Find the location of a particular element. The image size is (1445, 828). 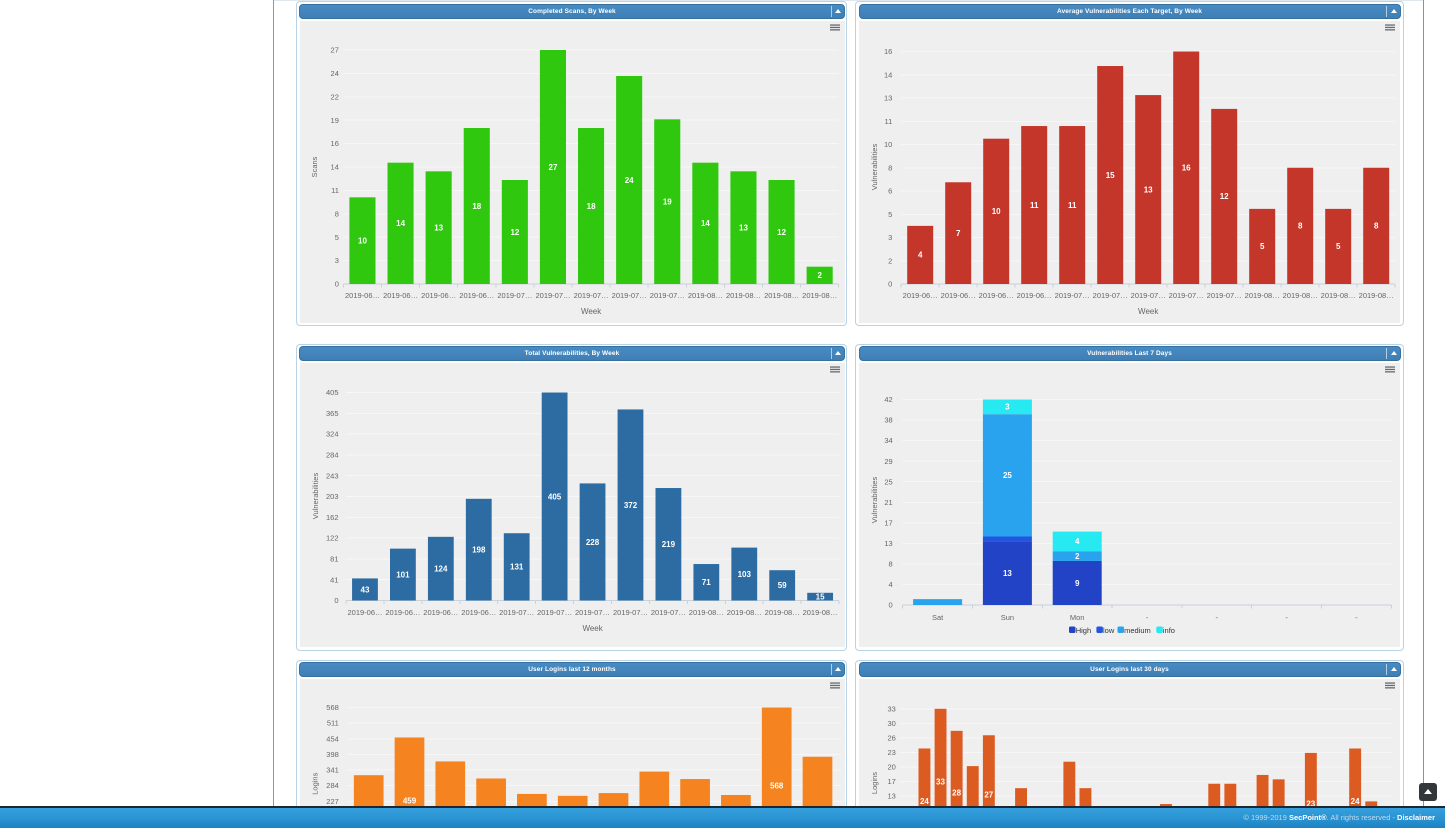

svg-text: 19 is located at coordinates (334, 119).